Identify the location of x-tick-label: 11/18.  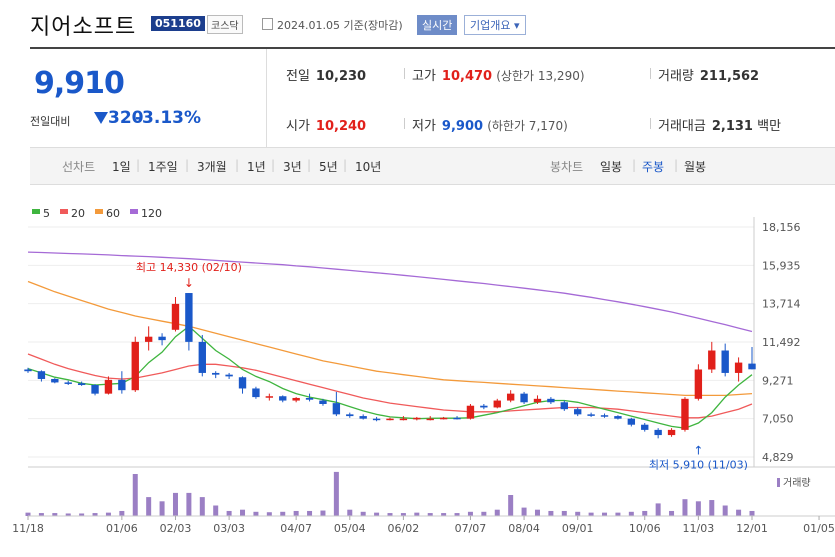
(28, 528).